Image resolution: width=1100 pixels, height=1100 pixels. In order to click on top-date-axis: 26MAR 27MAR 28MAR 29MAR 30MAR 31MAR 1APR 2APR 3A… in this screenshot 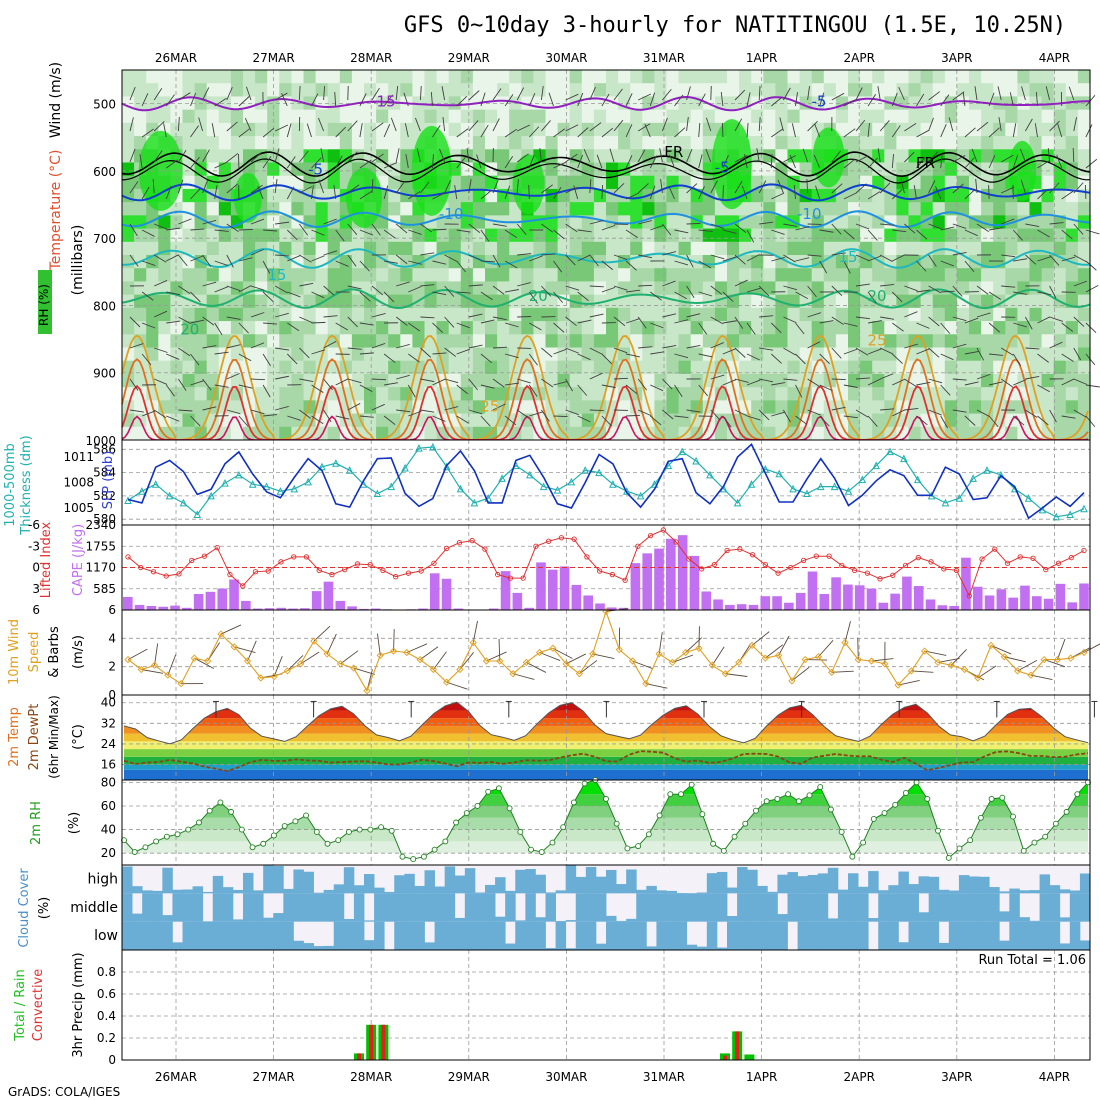, I will do `click(612, 58)`.